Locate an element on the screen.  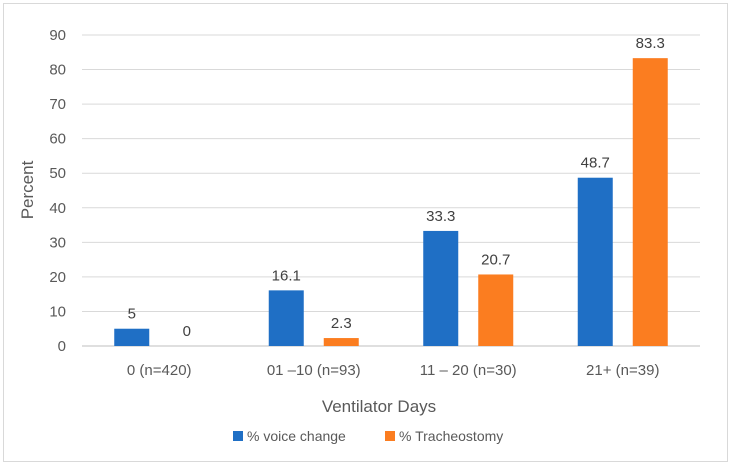
data-label: 5 is located at coordinates (132, 314).